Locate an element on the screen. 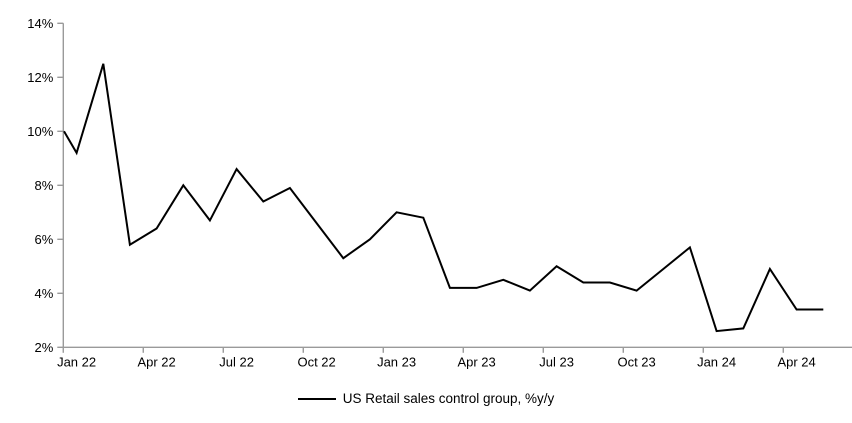  y-axis-tick-label: 6% is located at coordinates (44, 239).